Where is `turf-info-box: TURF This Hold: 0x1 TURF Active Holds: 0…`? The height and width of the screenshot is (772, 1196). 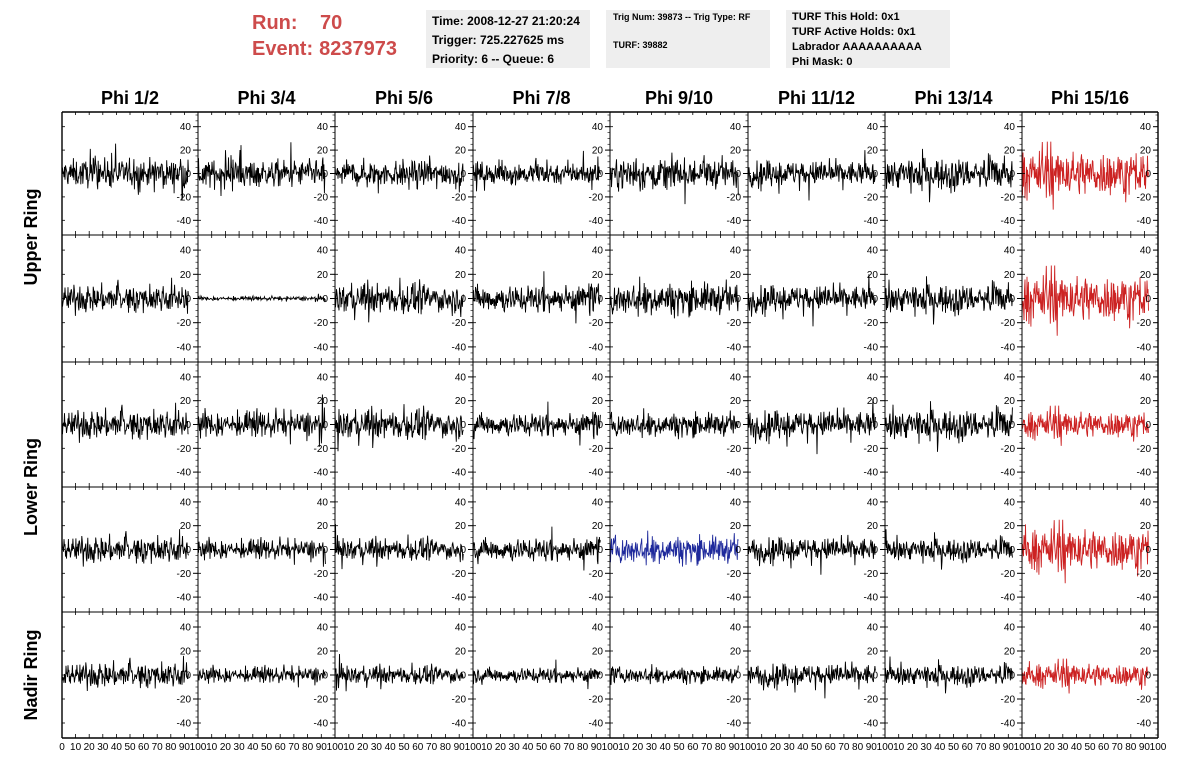
turf-info-box: TURF This Hold: 0x1 TURF Active Holds: 0… is located at coordinates (868, 39).